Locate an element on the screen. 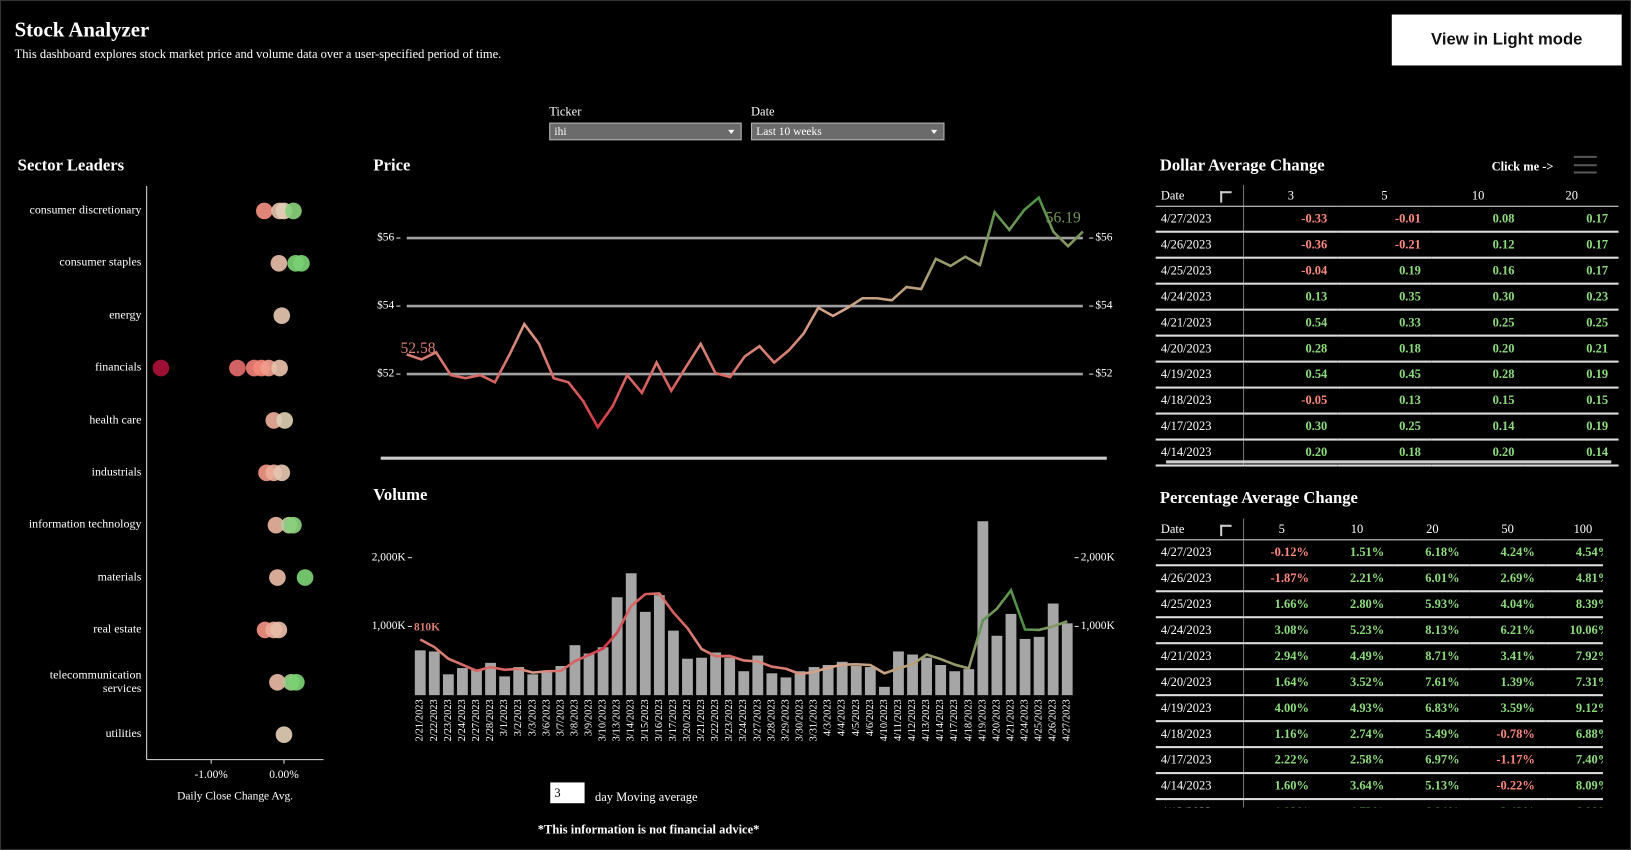  price-label: 56.19 is located at coordinates (1063, 218).